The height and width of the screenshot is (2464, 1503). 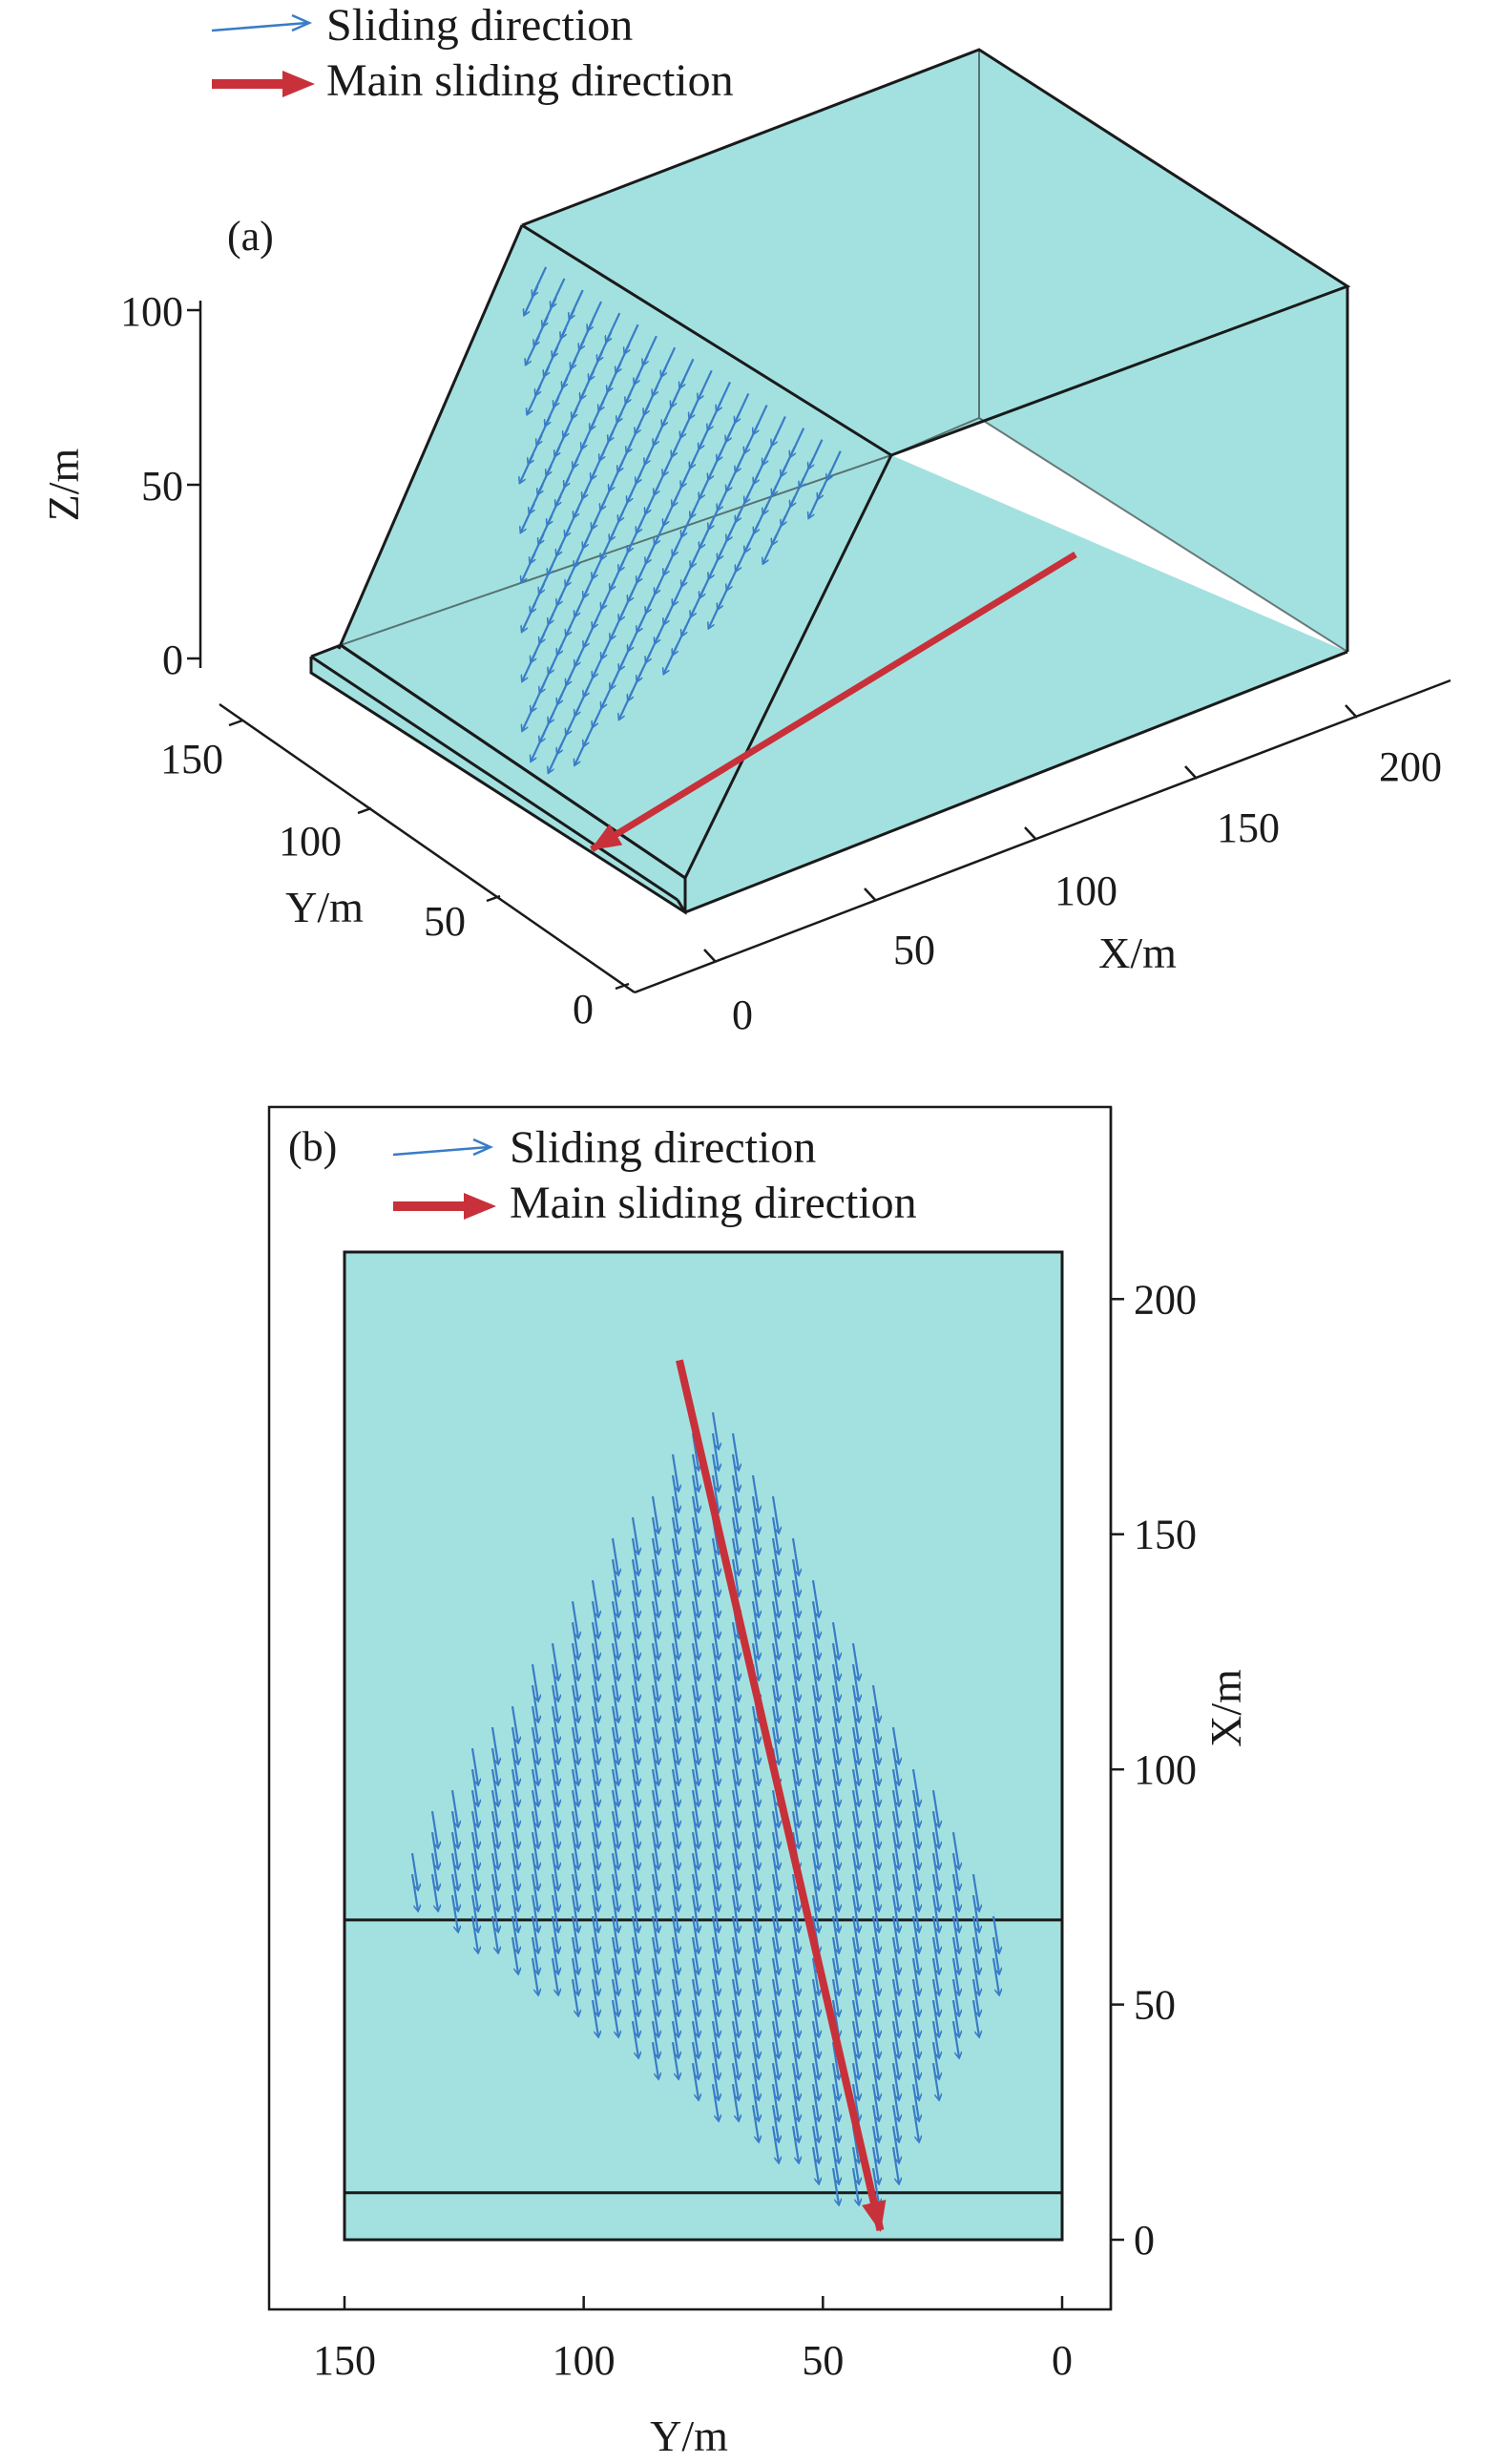 What do you see at coordinates (441, 1151) in the screenshot?
I see `legend-b-sliding-line` at bounding box center [441, 1151].